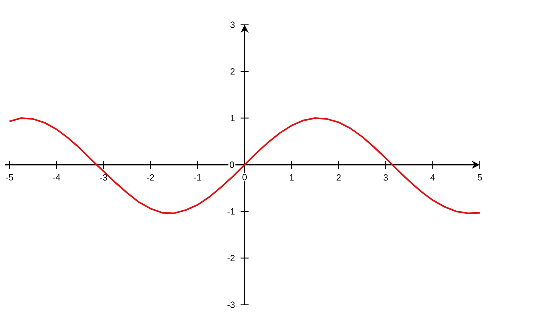  Describe the element at coordinates (231, 305) in the screenshot. I see `y-tick-label: -3` at that location.